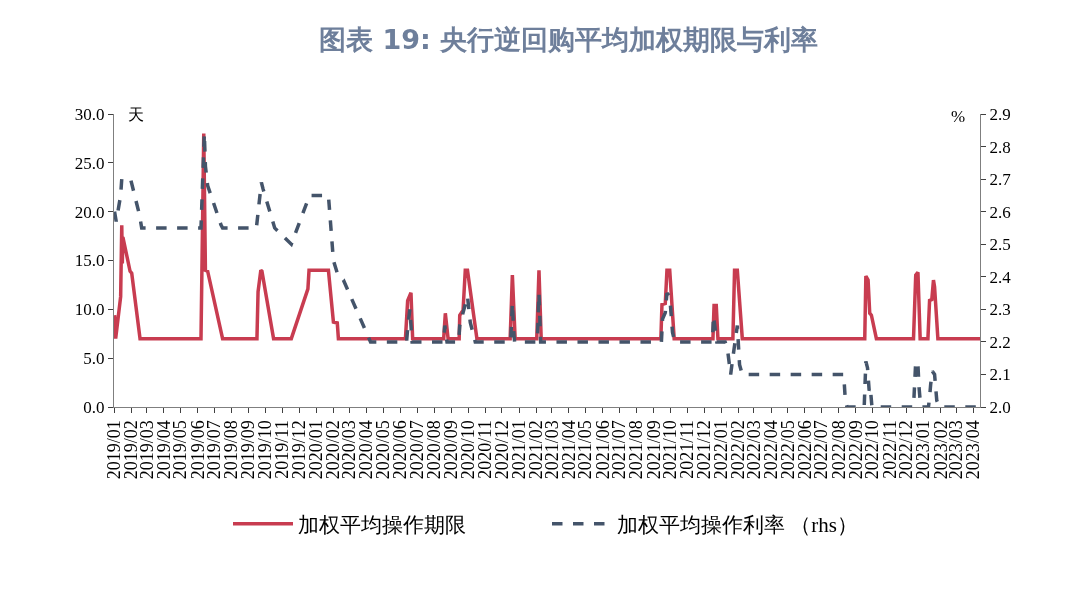  What do you see at coordinates (94, 359) in the screenshot?
I see `y-tick-label: 5.0` at bounding box center [94, 359].